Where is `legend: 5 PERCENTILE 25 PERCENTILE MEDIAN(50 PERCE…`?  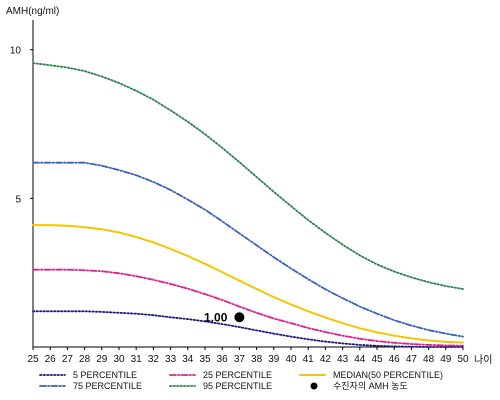
legend: 5 PERCENTILE 25 PERCENTILE MEDIAN(50 PERCE… is located at coordinates (241, 380).